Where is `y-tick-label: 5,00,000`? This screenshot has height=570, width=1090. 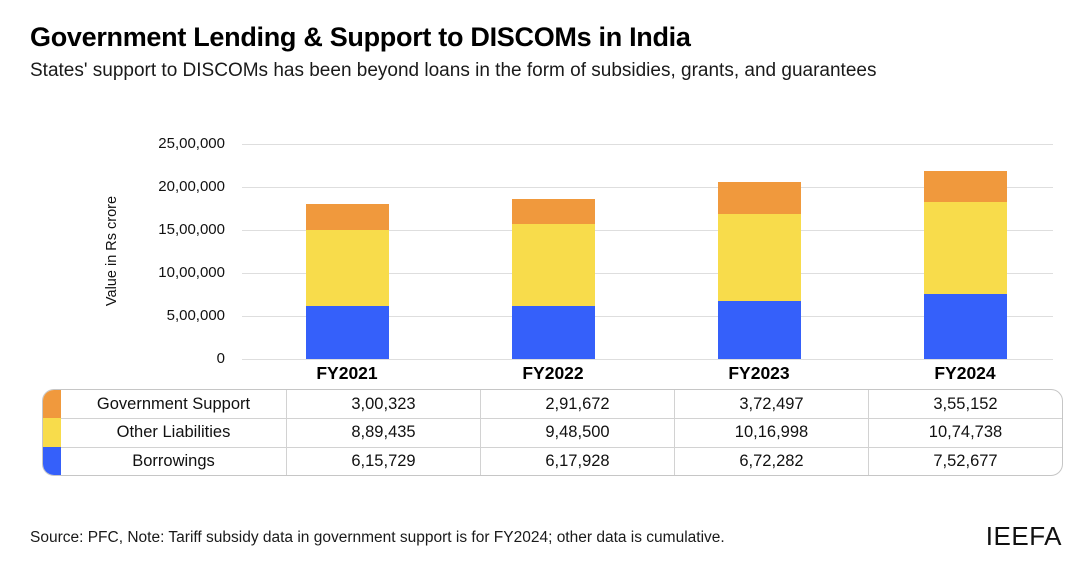
y-tick-label: 5,00,000 is located at coordinates (195, 315).